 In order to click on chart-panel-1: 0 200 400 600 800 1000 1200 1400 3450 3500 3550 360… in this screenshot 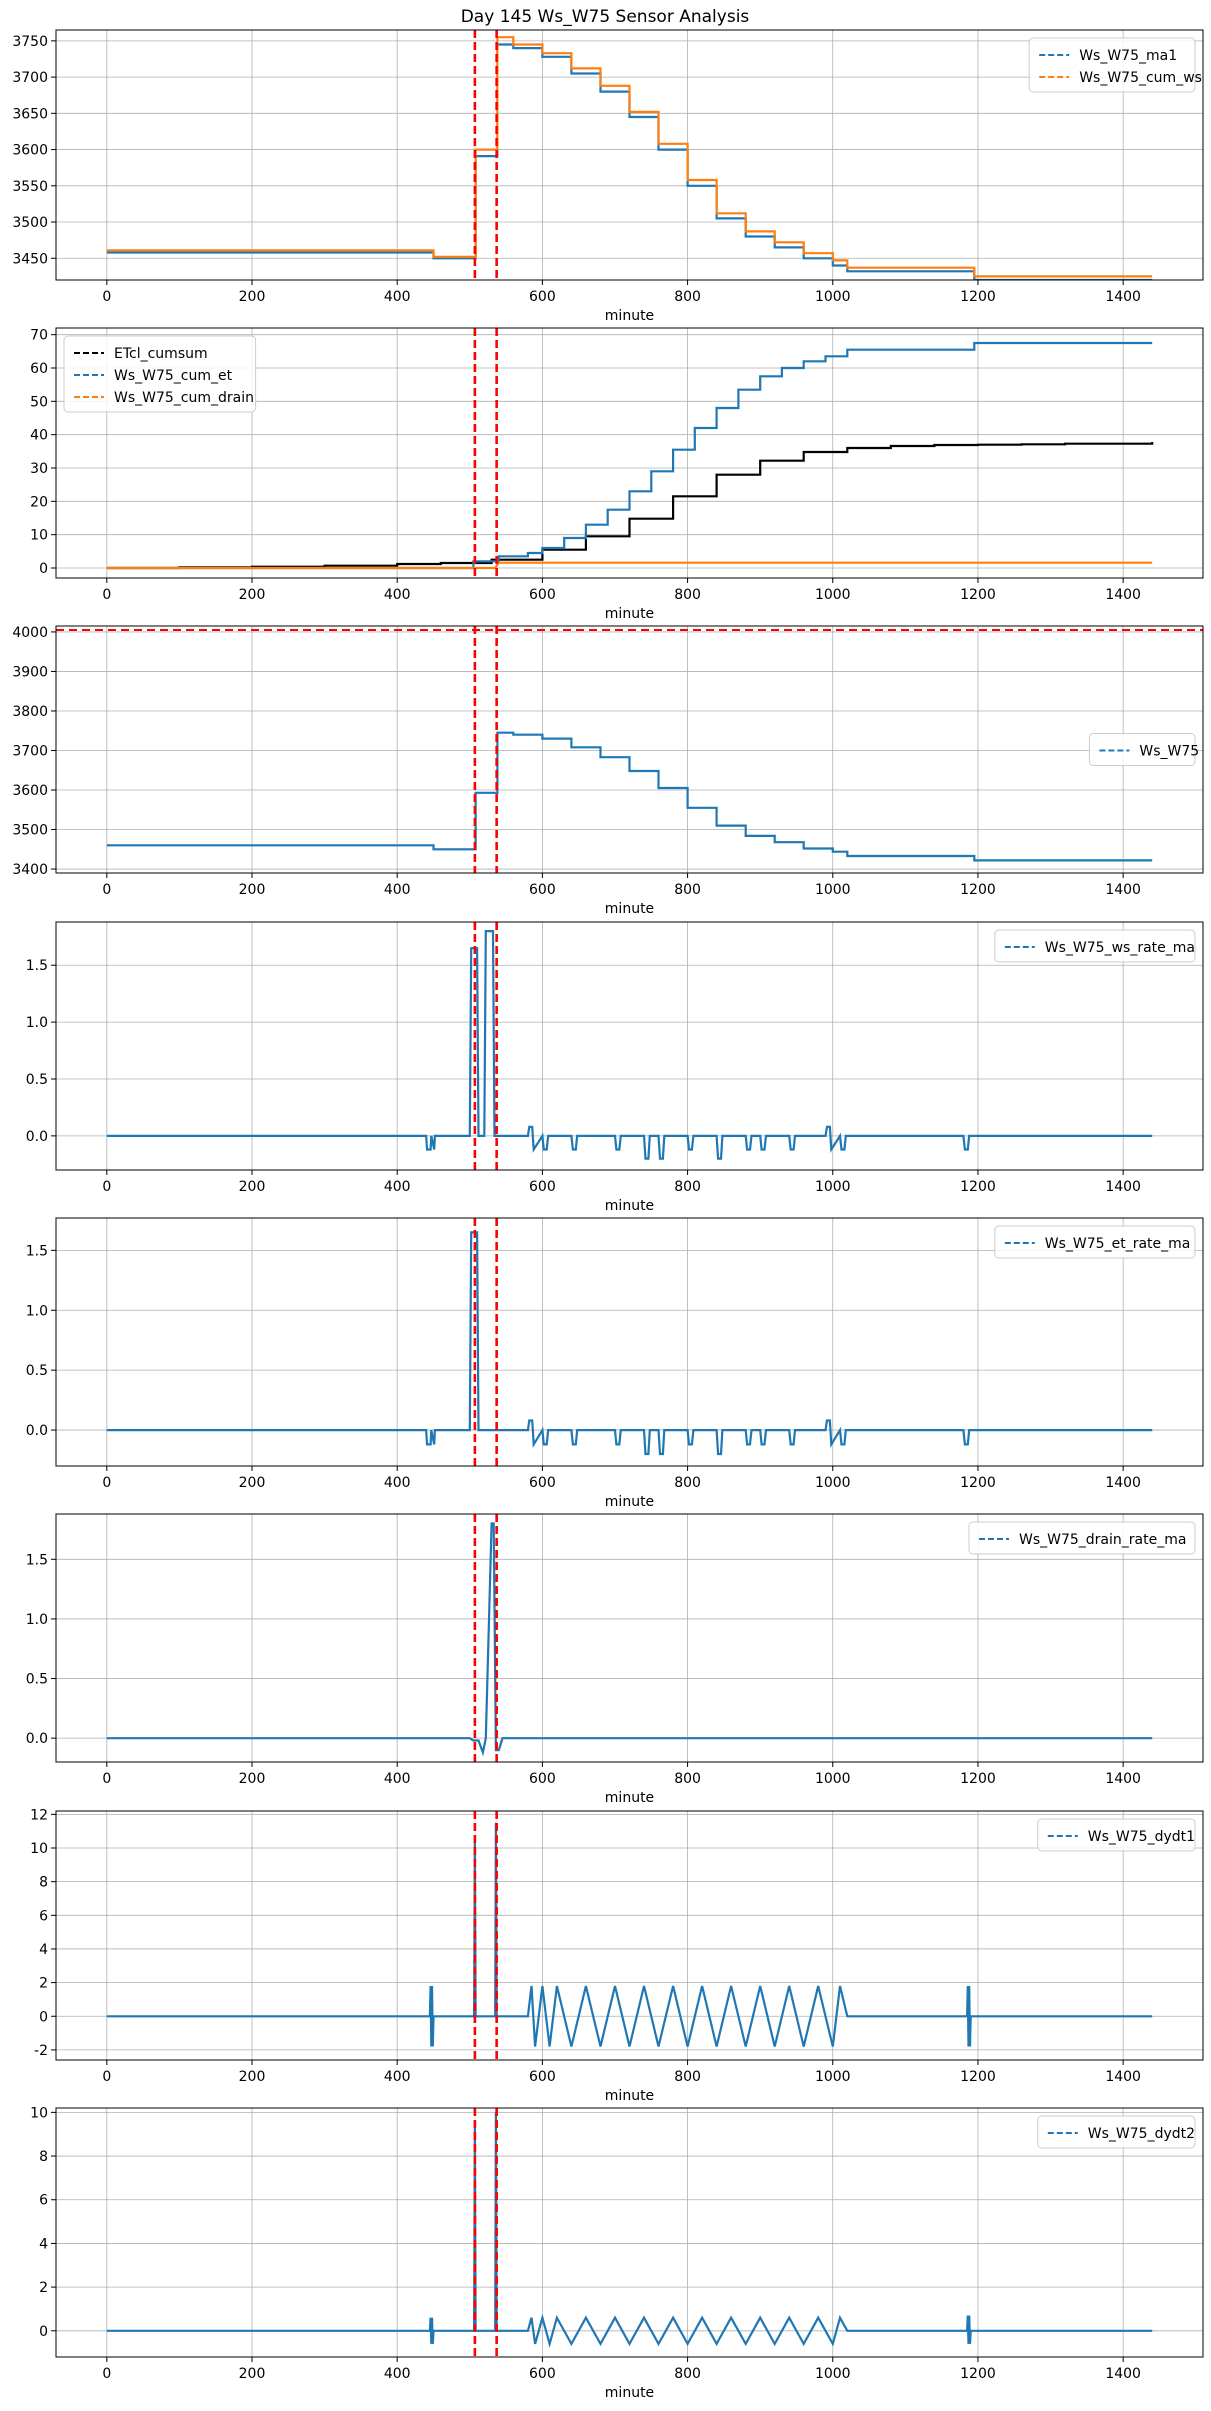, I will do `click(608, 176)`.